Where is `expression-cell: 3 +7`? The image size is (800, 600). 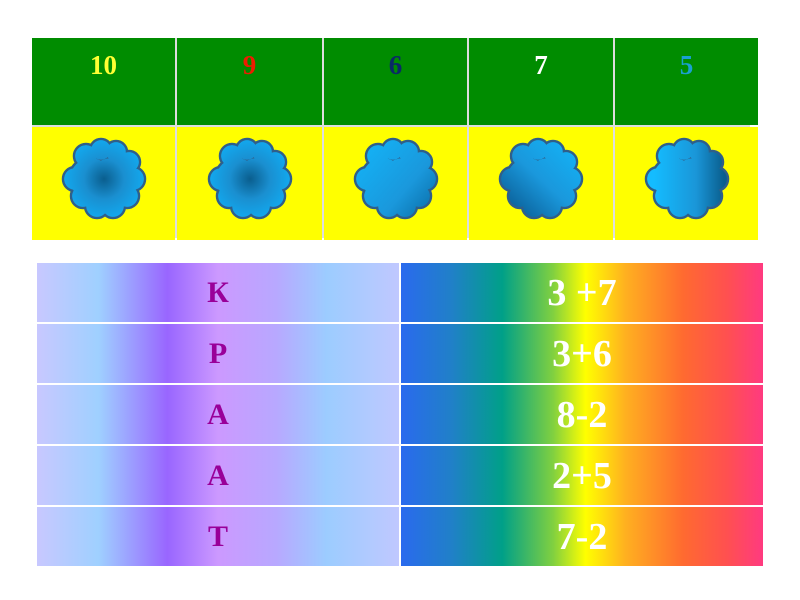
expression-cell: 3 +7 is located at coordinates (582, 292).